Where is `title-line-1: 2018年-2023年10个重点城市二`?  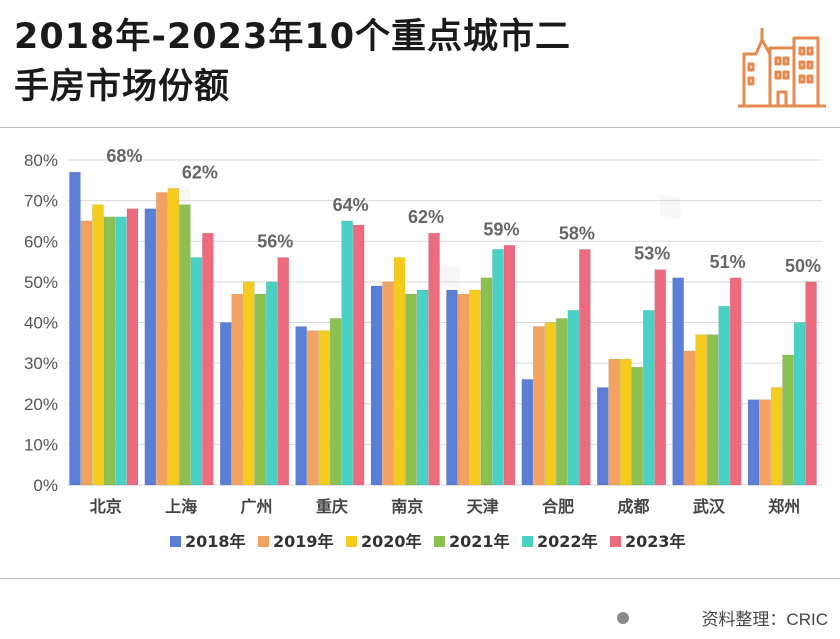 title-line-1: 2018年-2023年10个重点城市二 is located at coordinates (293, 37).